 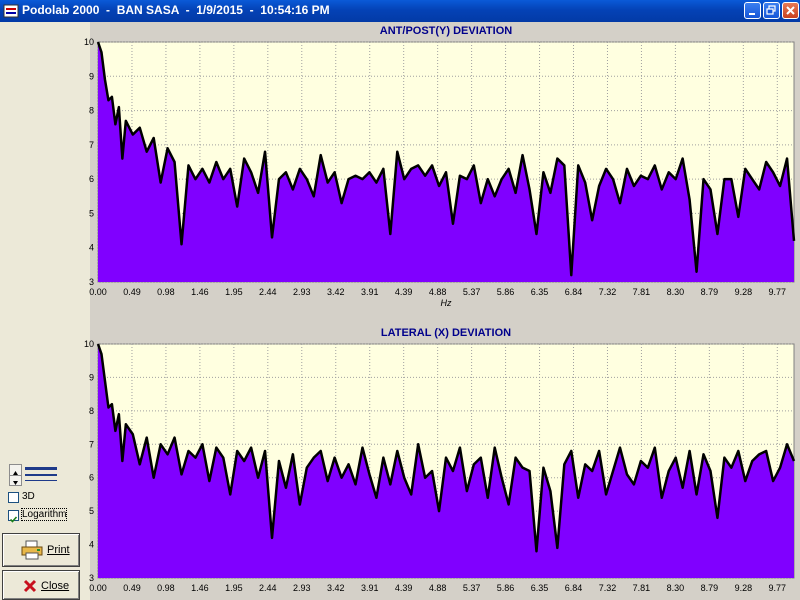 What do you see at coordinates (32, 550) in the screenshot?
I see `printer-icon` at bounding box center [32, 550].